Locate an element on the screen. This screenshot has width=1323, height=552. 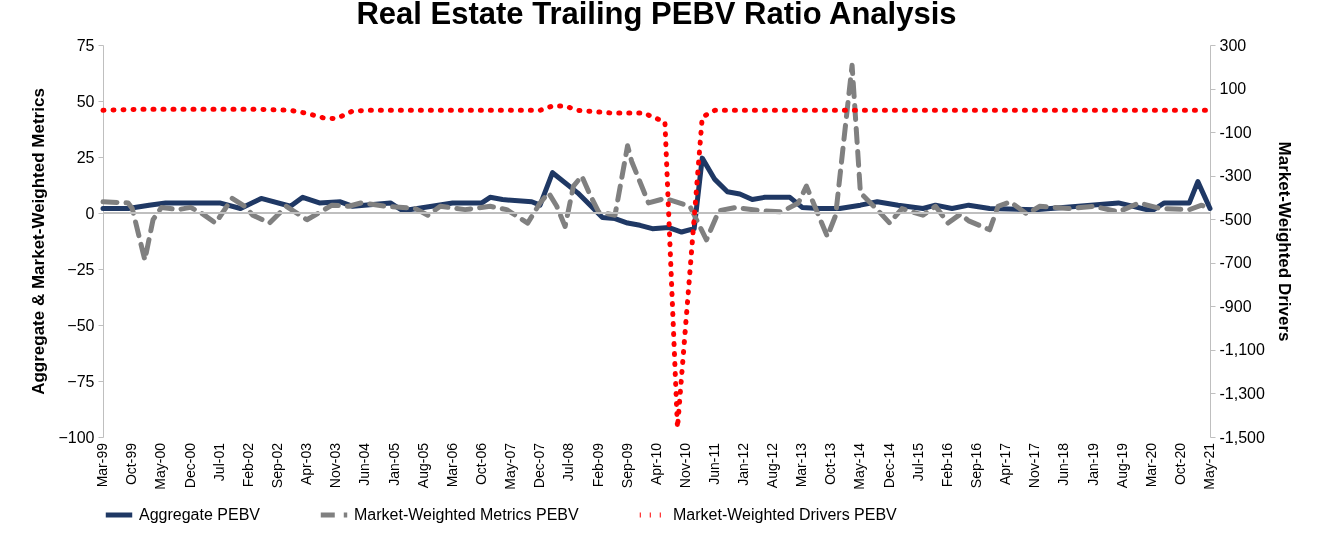
x-tick-label: Dec-07 is located at coordinates (539, 465).